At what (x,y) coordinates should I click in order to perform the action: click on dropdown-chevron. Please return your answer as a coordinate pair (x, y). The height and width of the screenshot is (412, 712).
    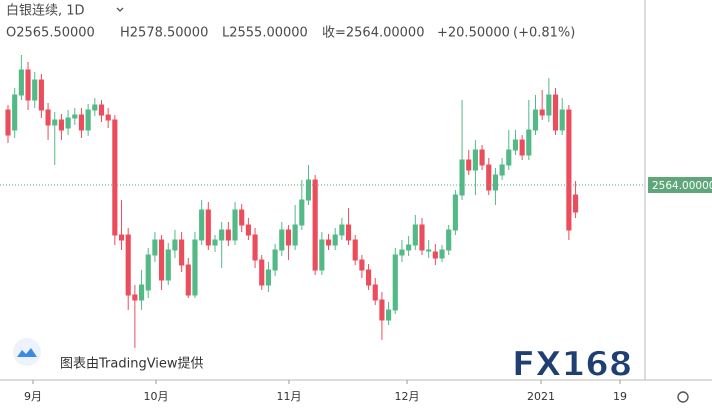
    Looking at the image, I should click on (120, 9).